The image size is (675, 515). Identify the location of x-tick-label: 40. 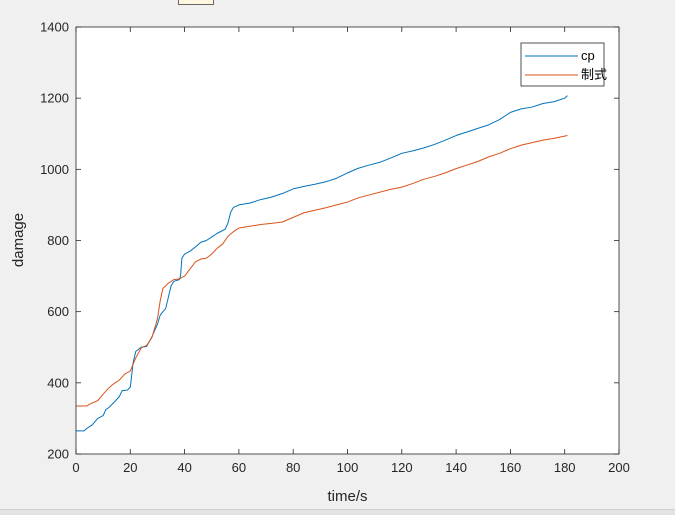
(184, 467).